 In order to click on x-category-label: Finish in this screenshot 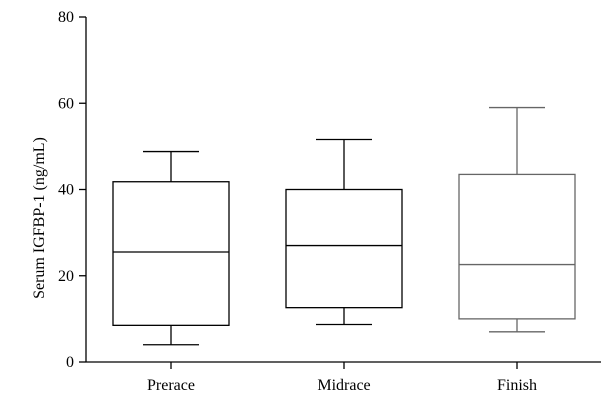, I will do `click(517, 385)`.